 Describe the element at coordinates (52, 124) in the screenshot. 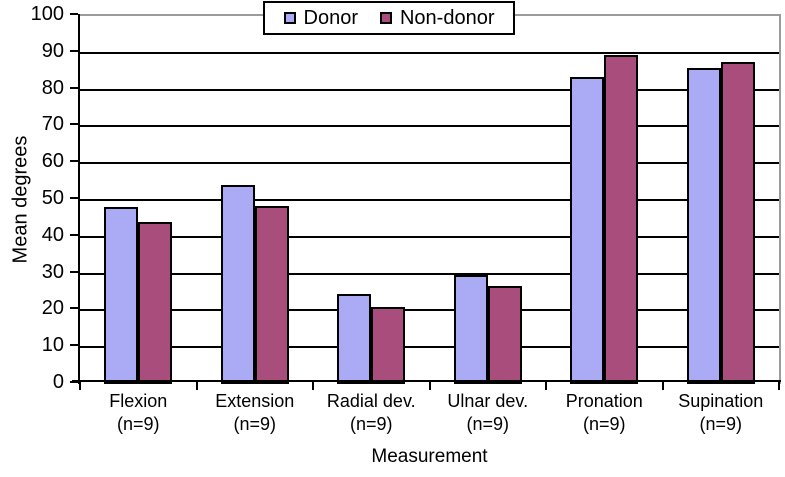

I see `y-tick-label-70: 70` at that location.